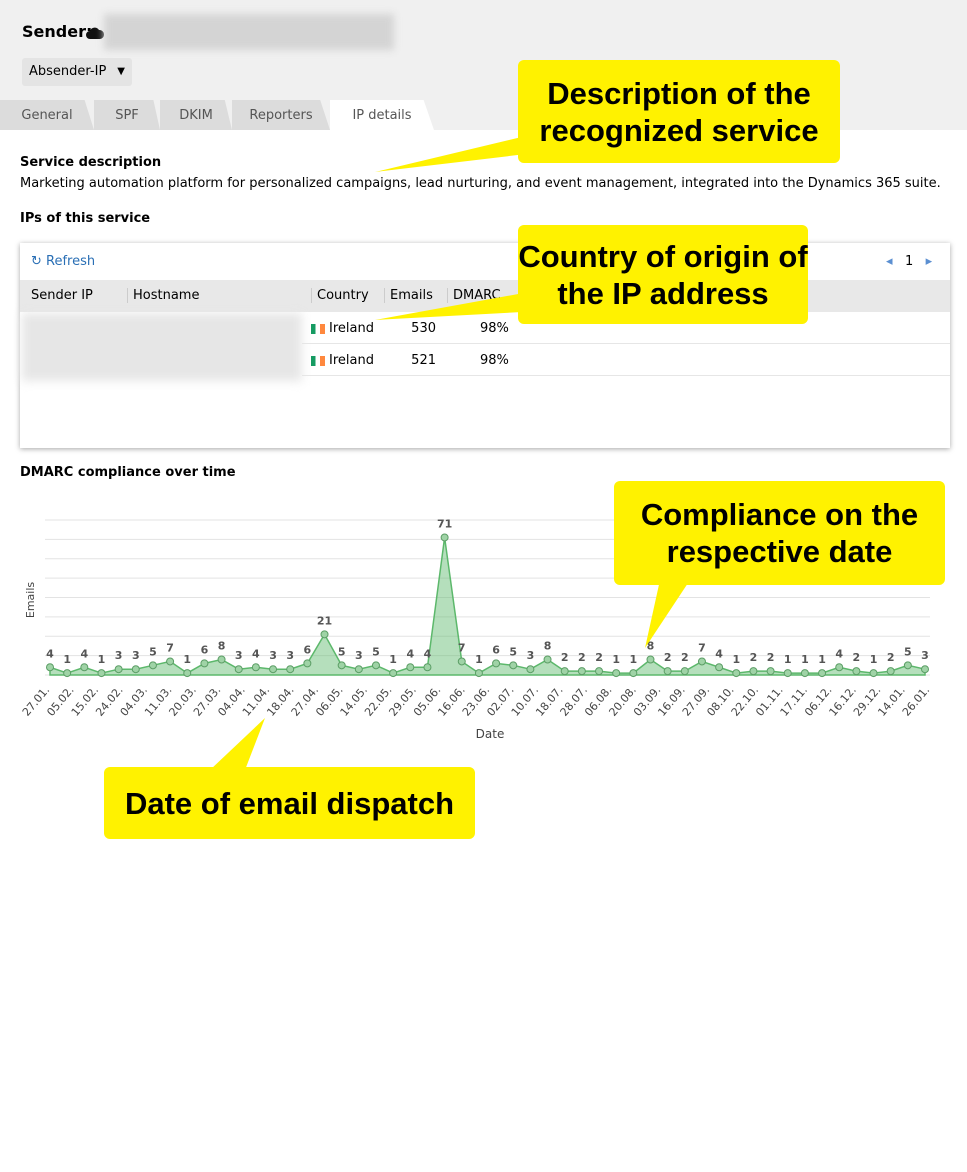 The width and height of the screenshot is (967, 1172). What do you see at coordinates (68, 71) in the screenshot?
I see `dropdown-label: Absender-IP` at bounding box center [68, 71].